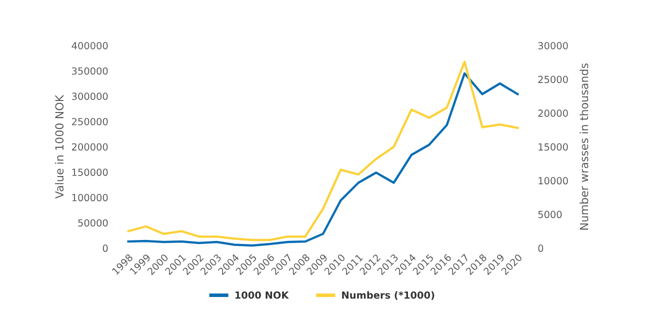 Image resolution: width=646 pixels, height=314 pixels. I want to click on legend-label: Numbers (*1000), so click(388, 295).